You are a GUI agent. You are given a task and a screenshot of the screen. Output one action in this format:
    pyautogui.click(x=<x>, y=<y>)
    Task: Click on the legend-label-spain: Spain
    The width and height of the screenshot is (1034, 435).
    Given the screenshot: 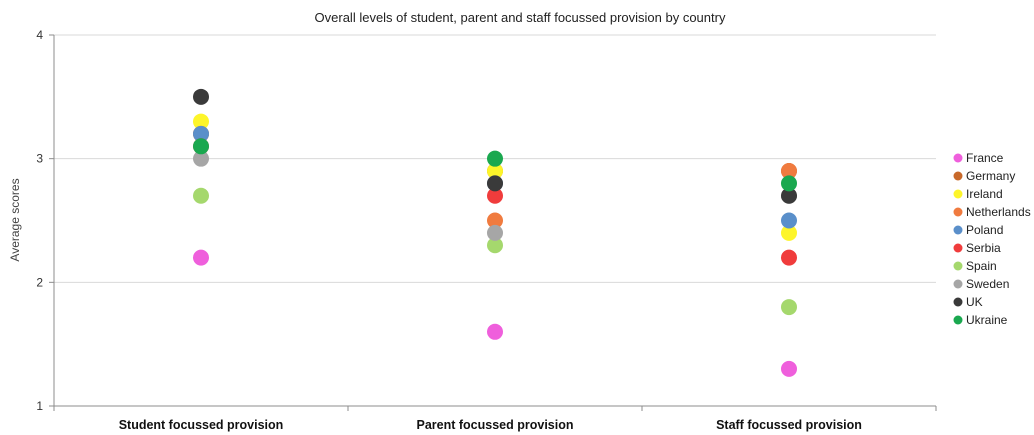 What is the action you would take?
    pyautogui.click(x=981, y=266)
    